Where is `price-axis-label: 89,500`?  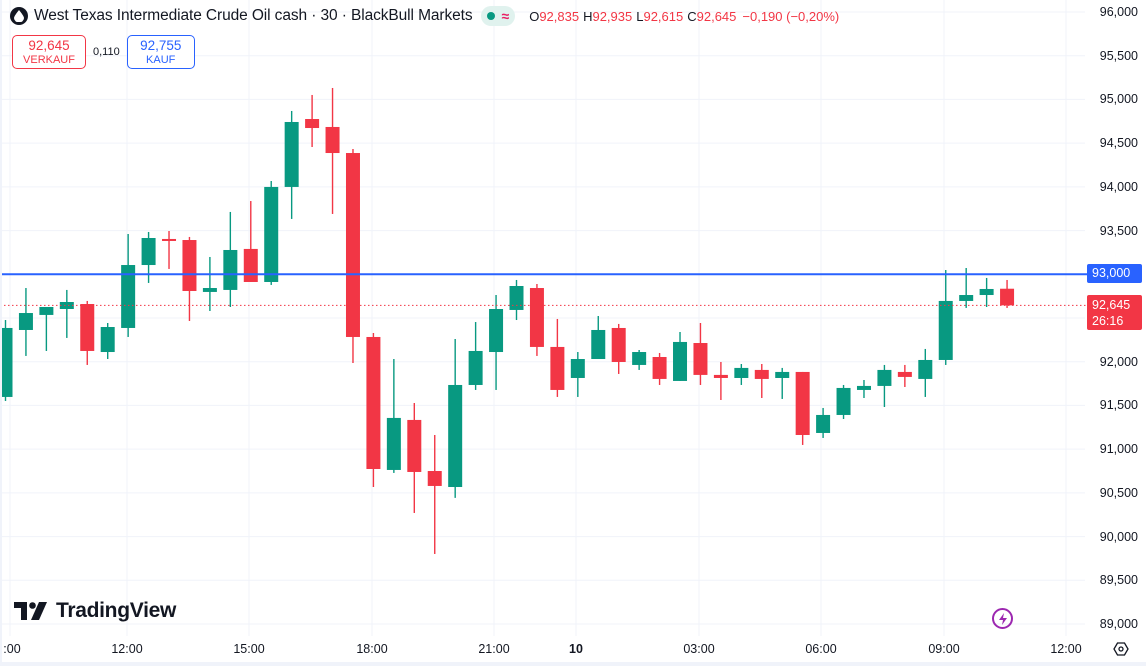
price-axis-label: 89,500 is located at coordinates (1118, 580).